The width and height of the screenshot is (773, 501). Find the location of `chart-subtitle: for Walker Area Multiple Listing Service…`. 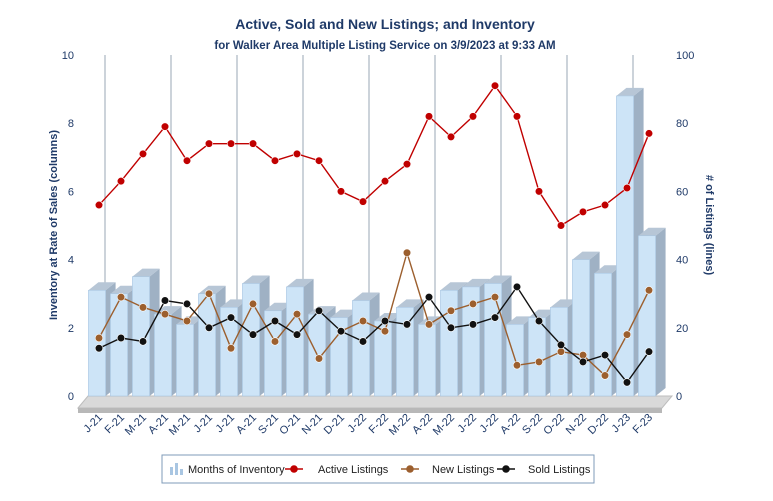

chart-subtitle: for Walker Area Multiple Listing Service… is located at coordinates (384, 46).